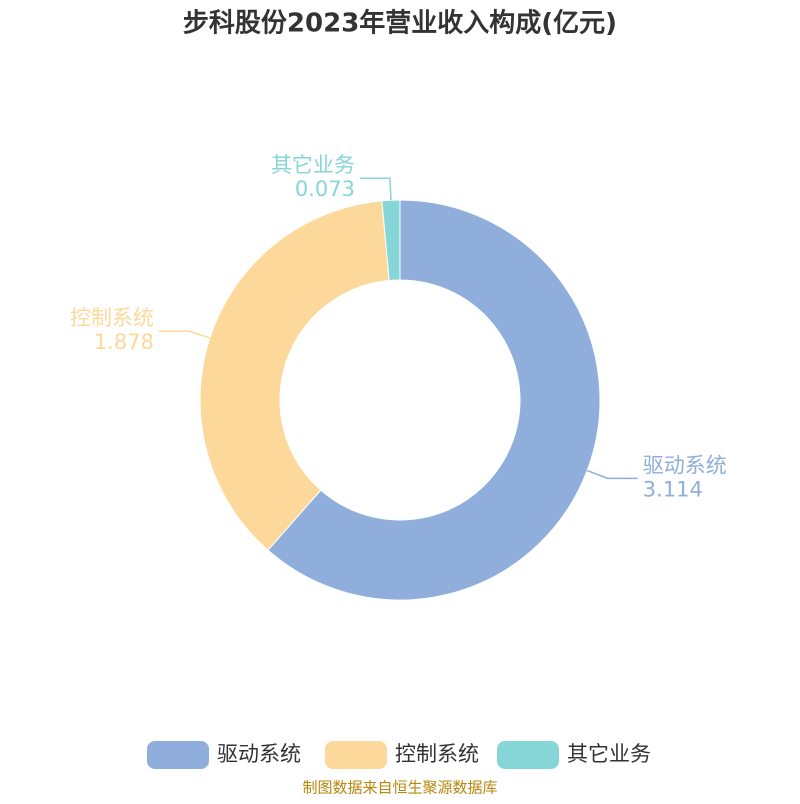 The width and height of the screenshot is (800, 804). Describe the element at coordinates (400, 23) in the screenshot. I see `chart-title: 步科股份2023年营业收入构成(亿元)` at that location.